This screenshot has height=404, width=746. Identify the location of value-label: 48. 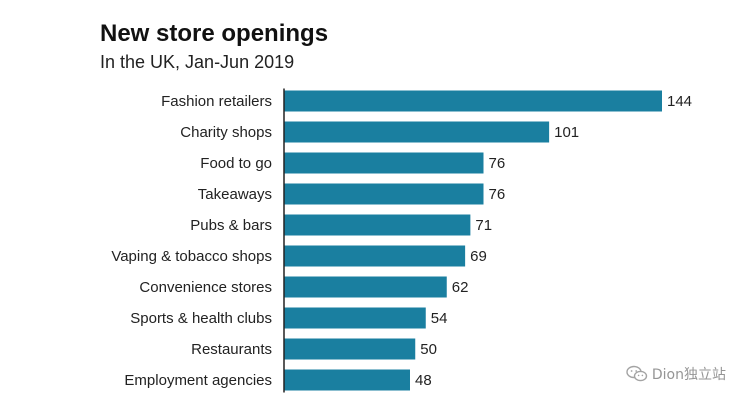
(423, 380).